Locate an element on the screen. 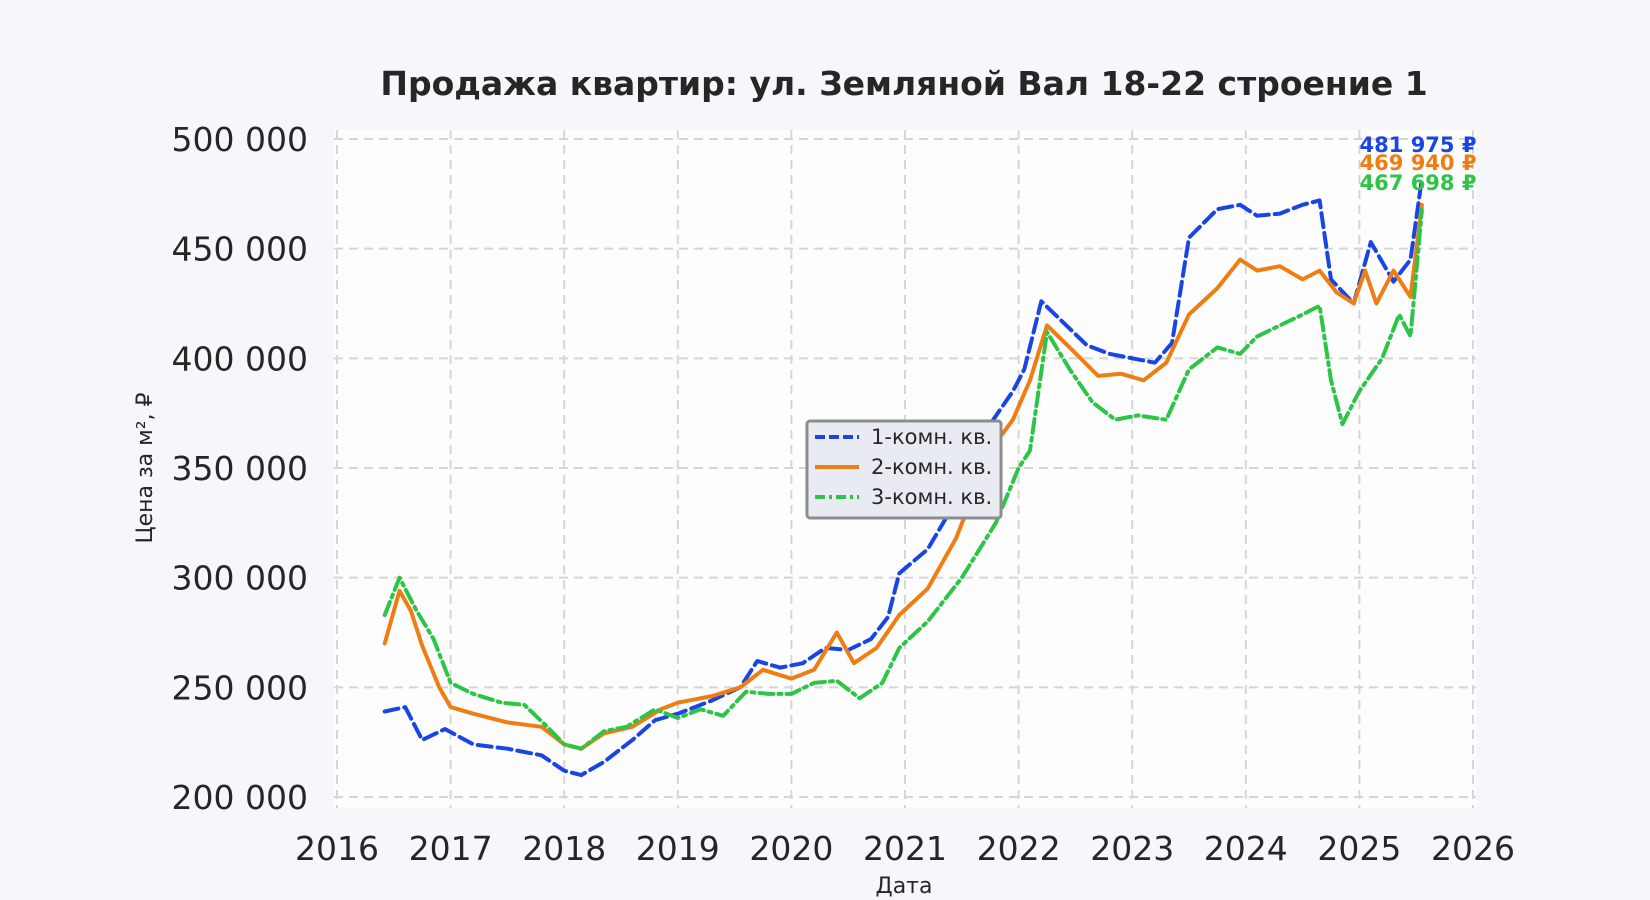  x-tick-label: 2023 is located at coordinates (1132, 848).